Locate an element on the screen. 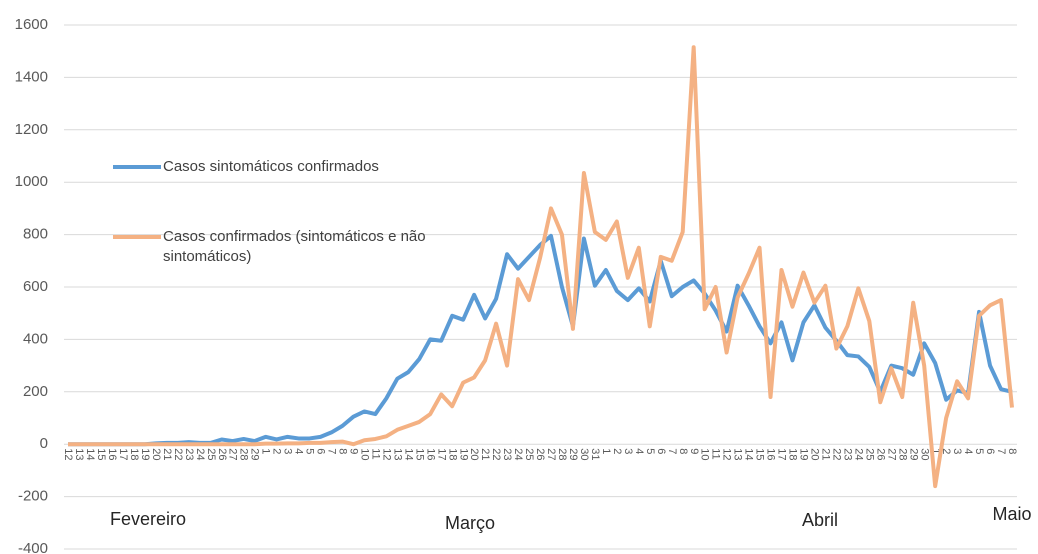  y-tick-label: 1200 is located at coordinates (31, 129).